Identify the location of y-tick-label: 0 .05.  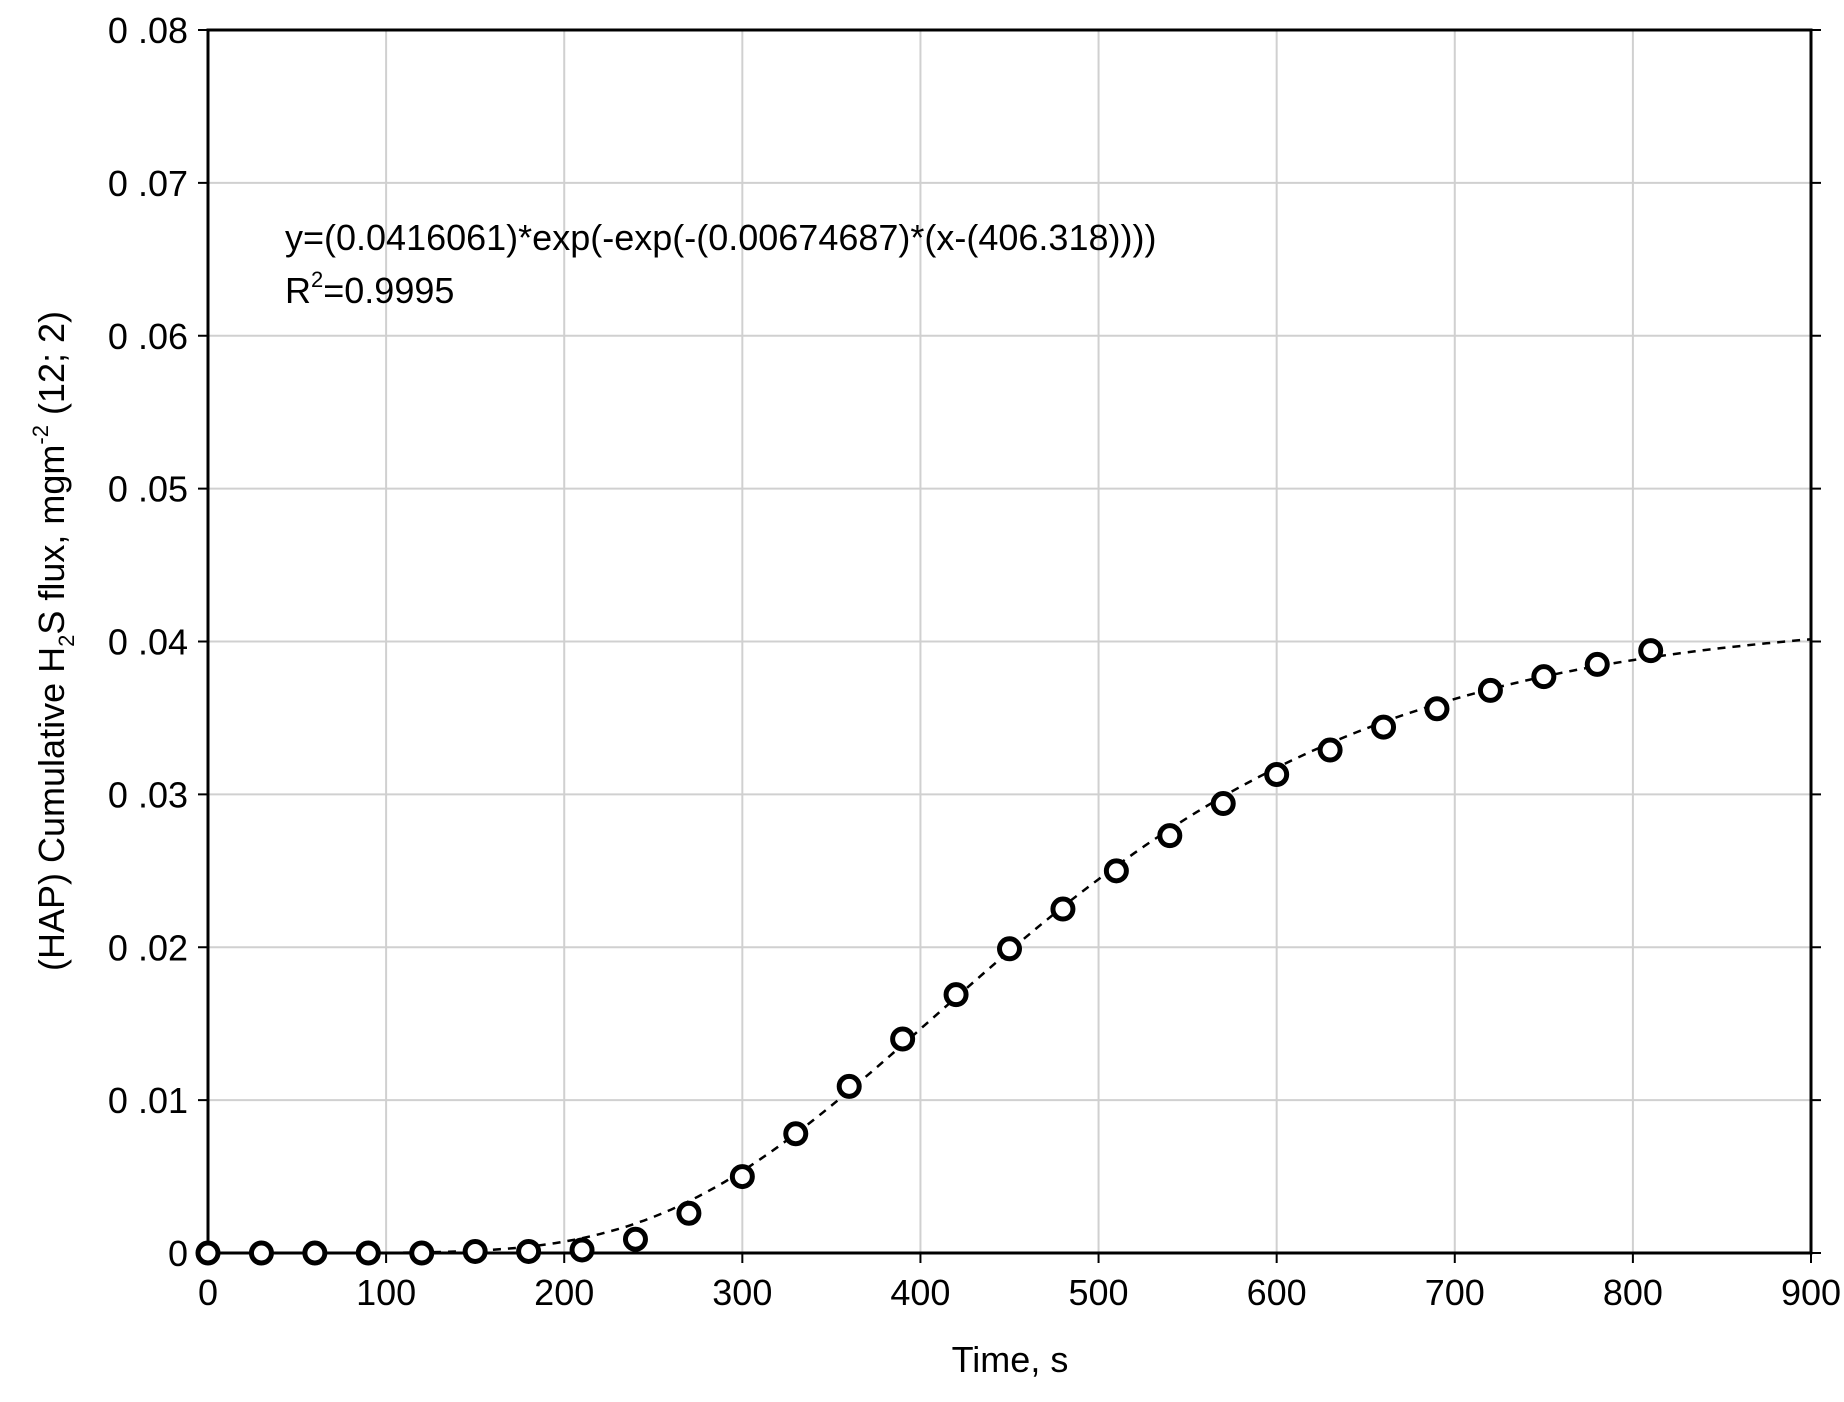
(148, 489).